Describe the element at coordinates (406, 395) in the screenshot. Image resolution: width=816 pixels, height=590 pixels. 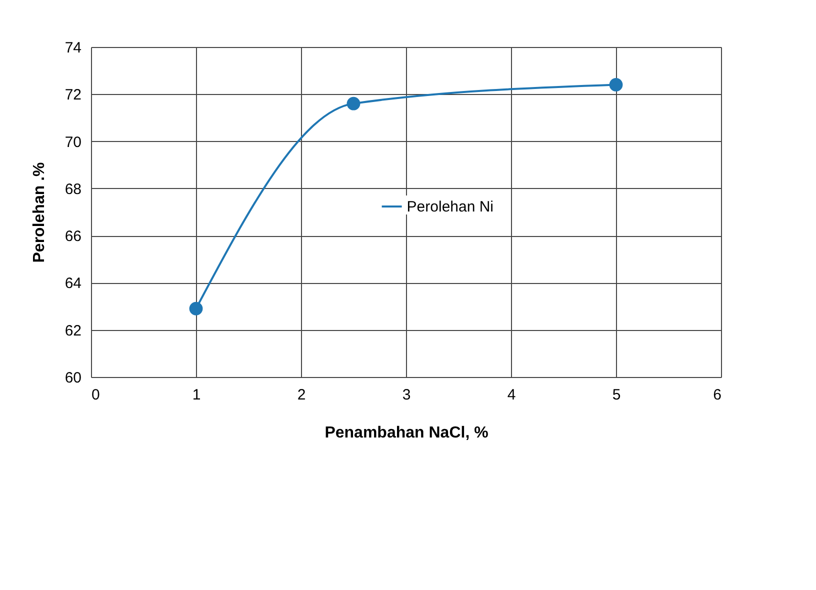
I see `x-tick-label: 3` at that location.